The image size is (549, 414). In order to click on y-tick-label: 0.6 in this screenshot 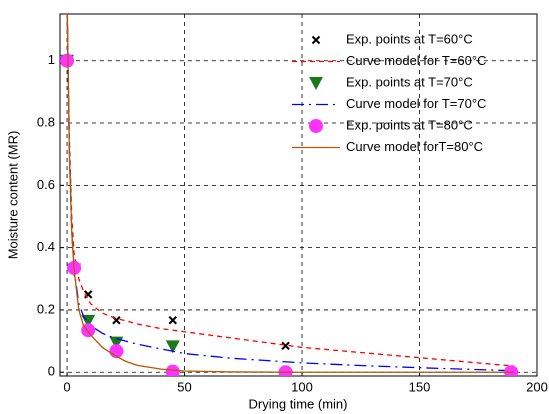, I will do `click(46, 184)`.